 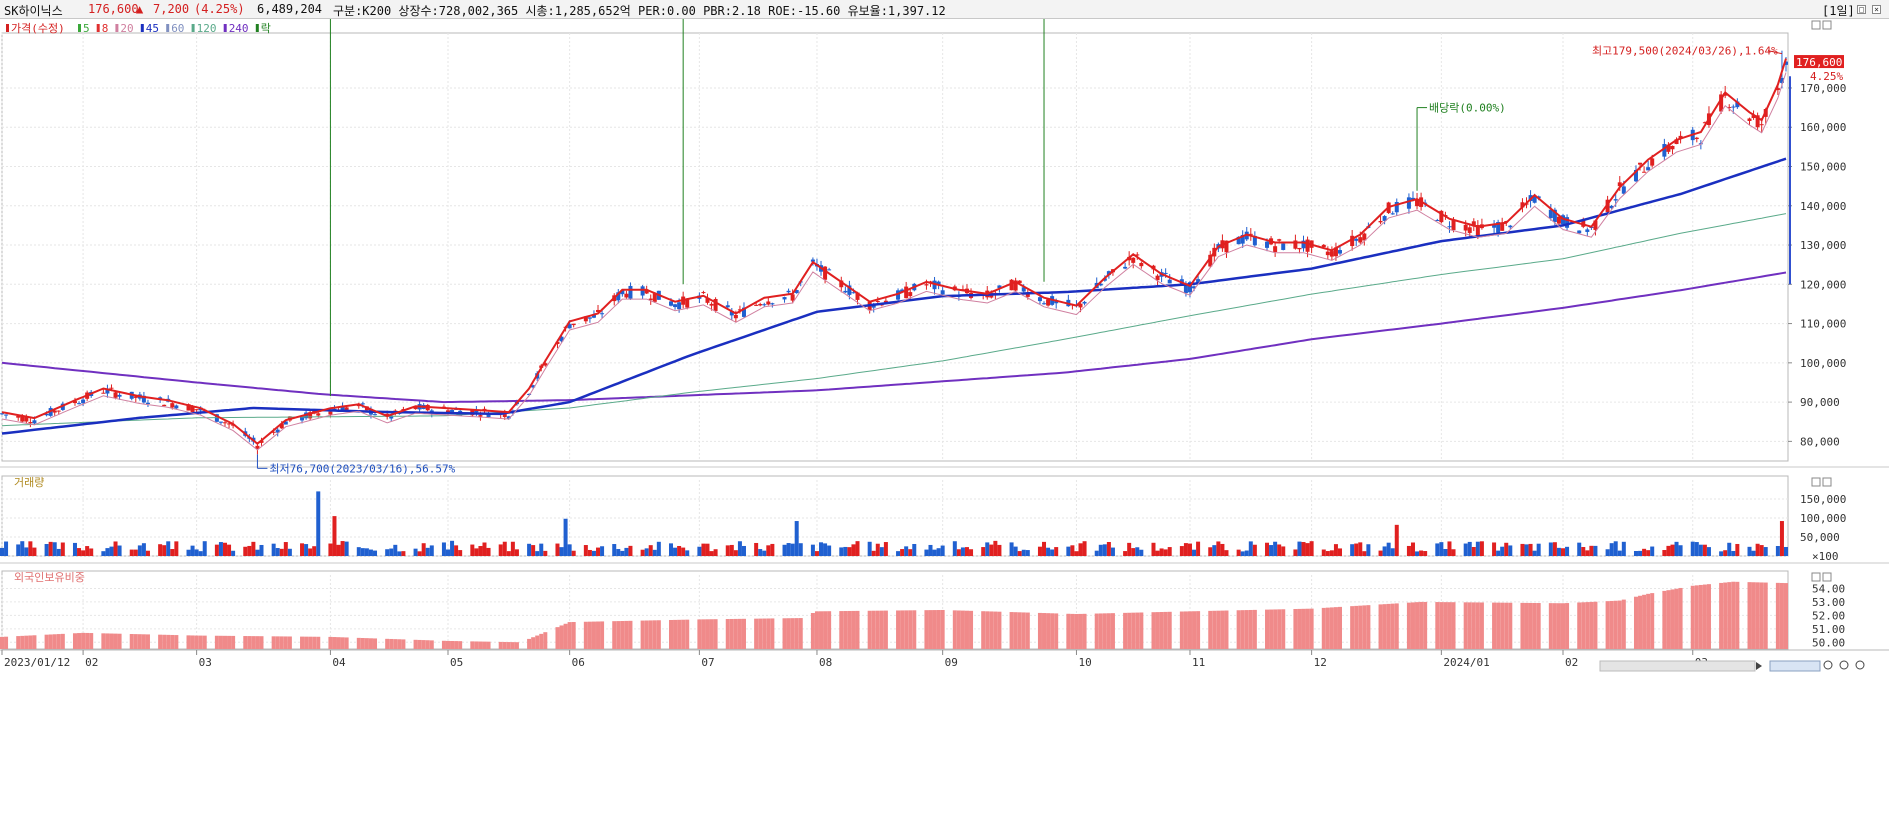 What do you see at coordinates (1844, 665) in the screenshot?
I see `zoom-in-icon` at bounding box center [1844, 665].